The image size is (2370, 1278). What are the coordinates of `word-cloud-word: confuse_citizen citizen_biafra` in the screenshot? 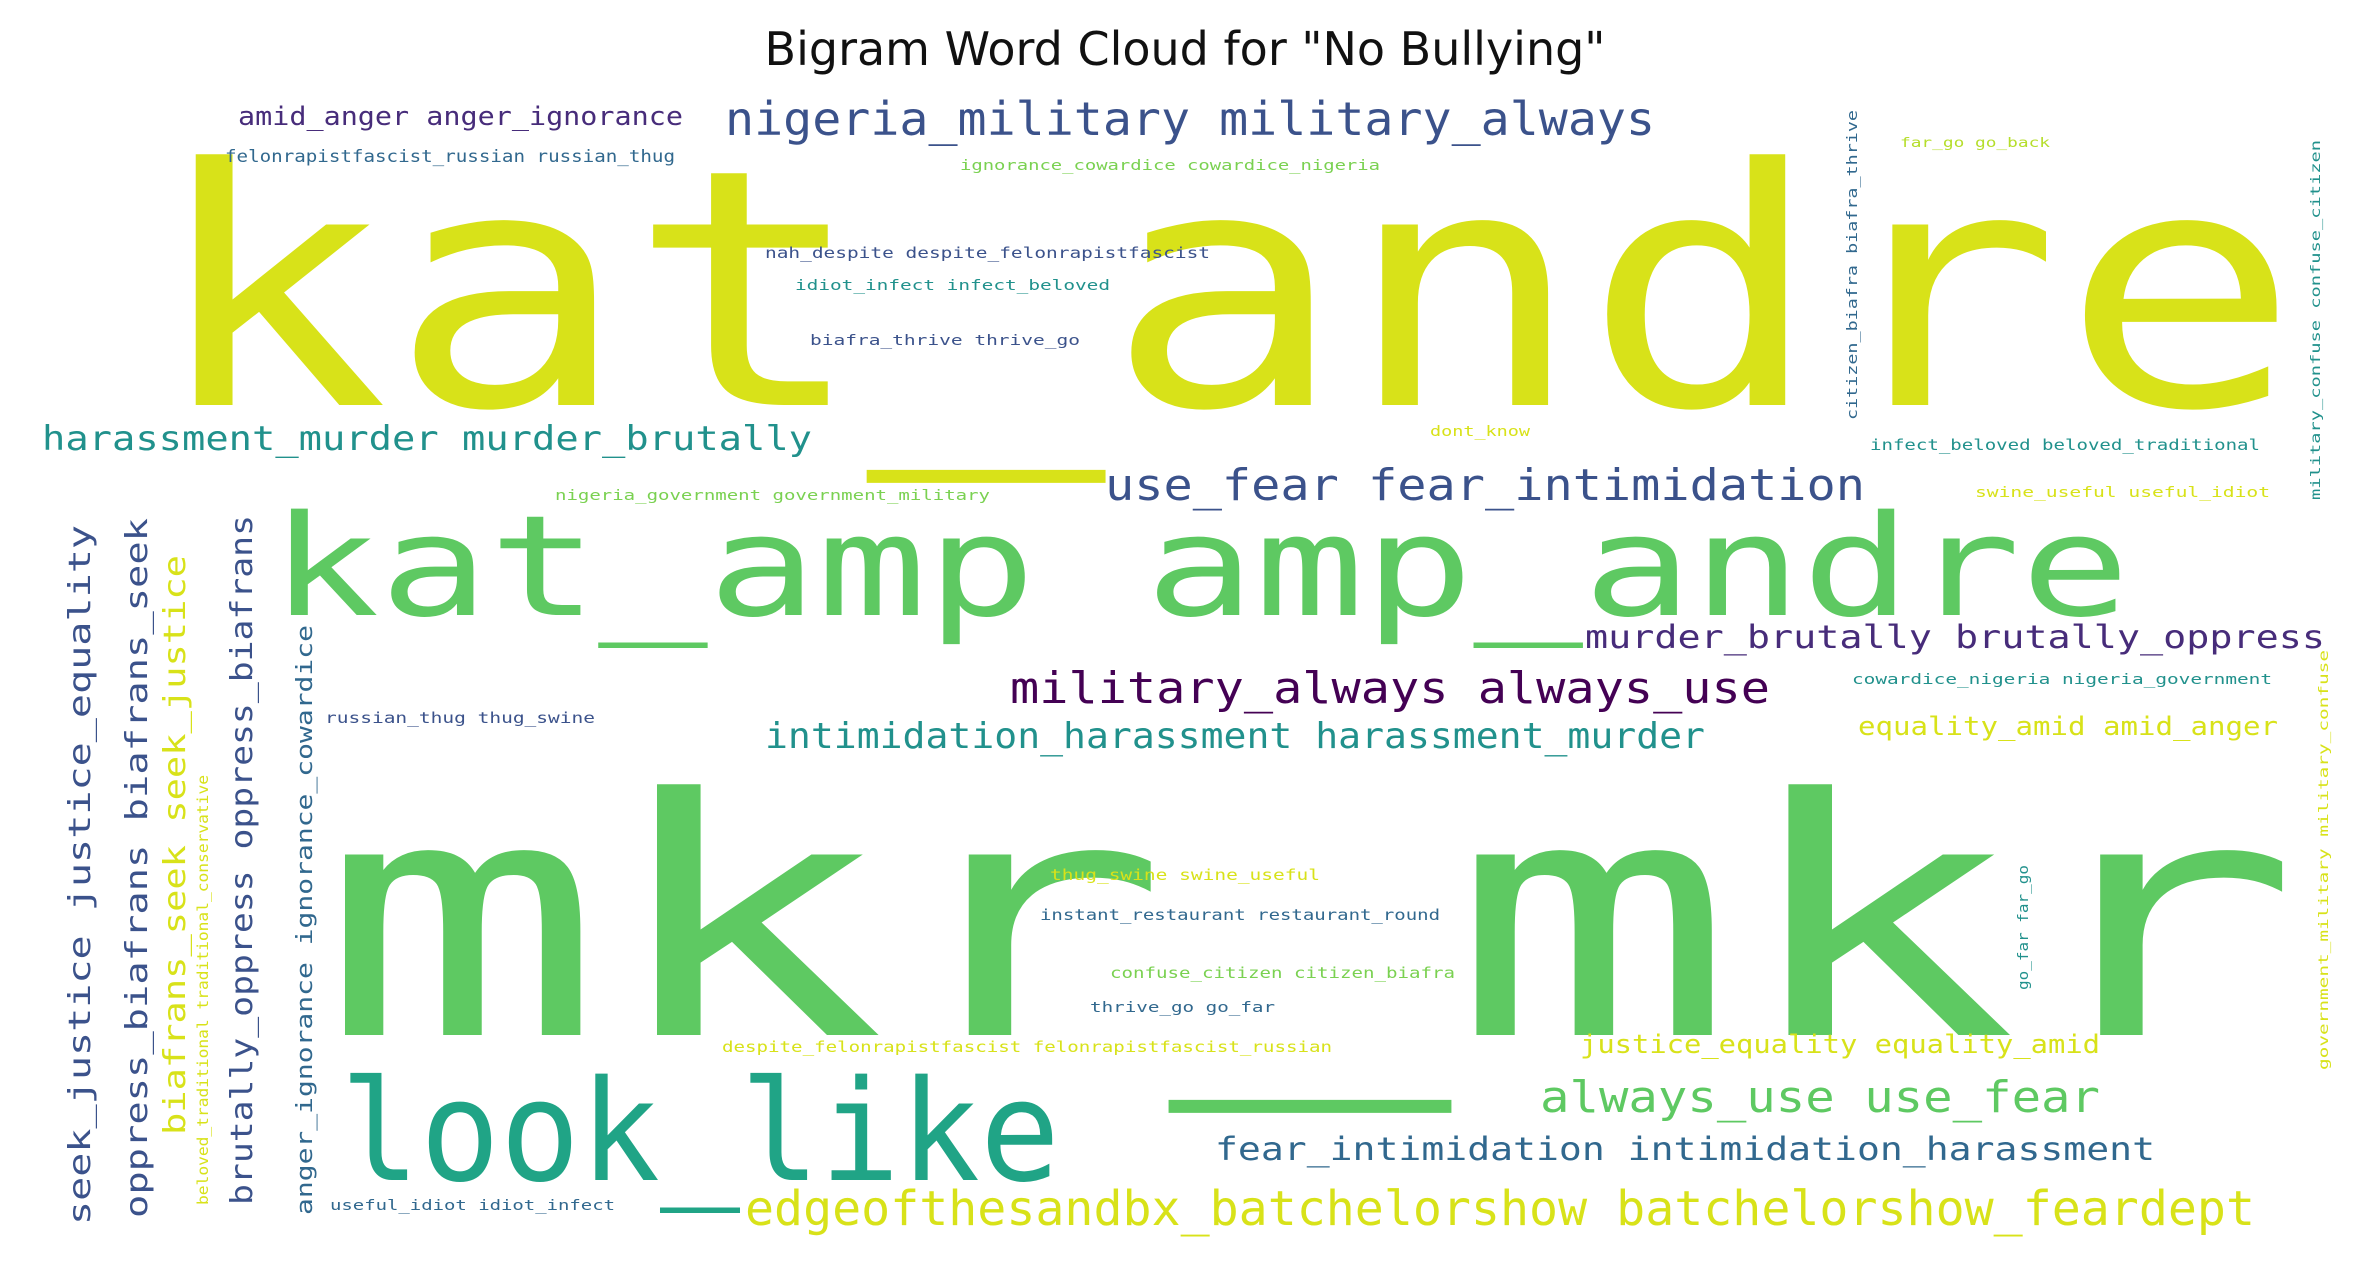 It's located at (1282, 973).